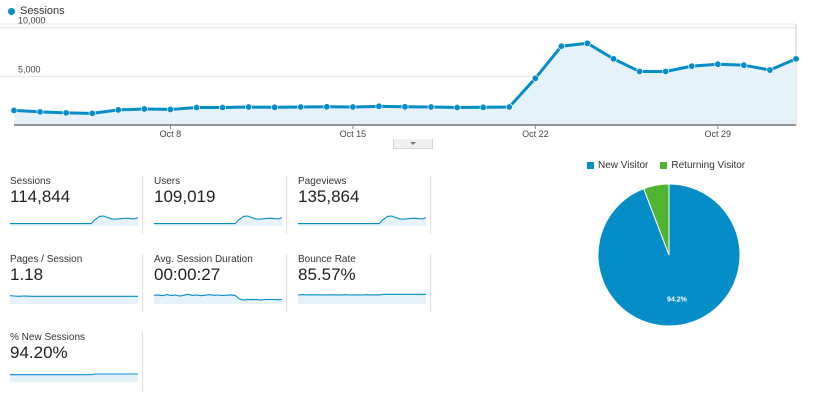  Describe the element at coordinates (42, 11) in the screenshot. I see `sessions-legend-label: Sessions` at that location.